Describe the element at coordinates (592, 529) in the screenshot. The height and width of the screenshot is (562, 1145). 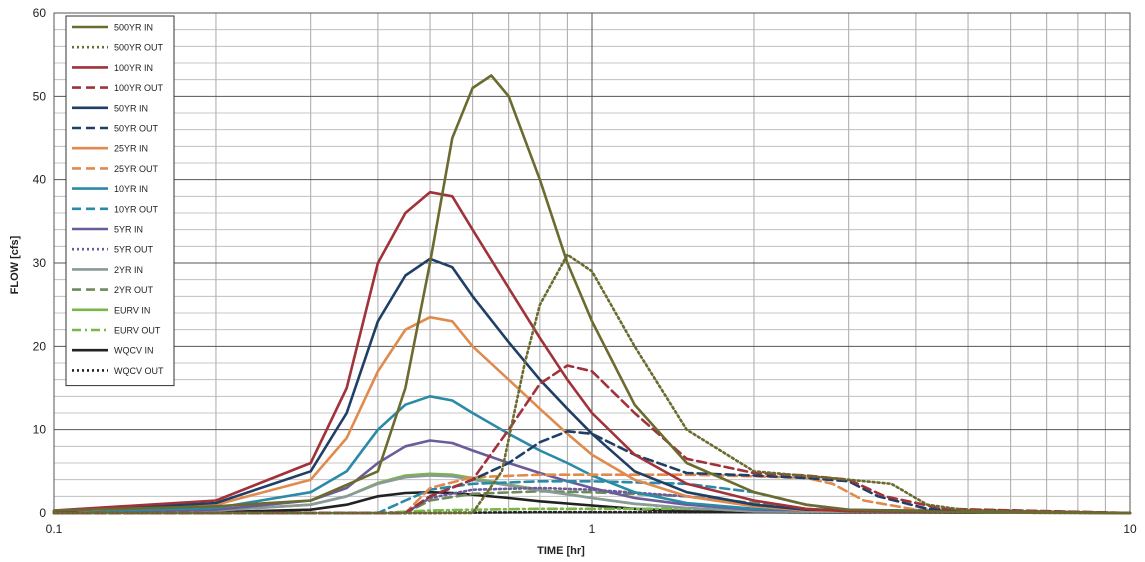
I see `x-tick-label: 1` at that location.